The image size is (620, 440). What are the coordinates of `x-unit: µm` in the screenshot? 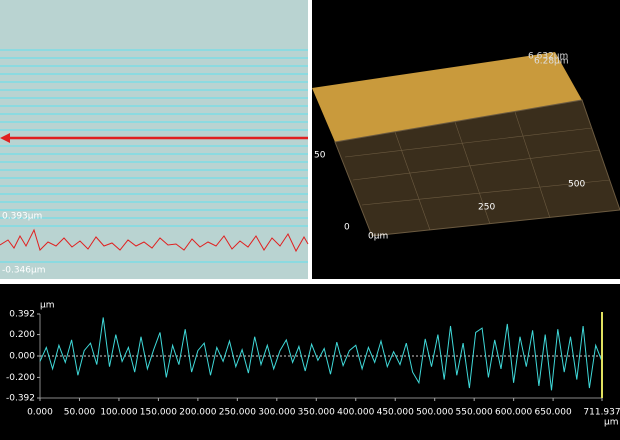 It's located at (611, 423).